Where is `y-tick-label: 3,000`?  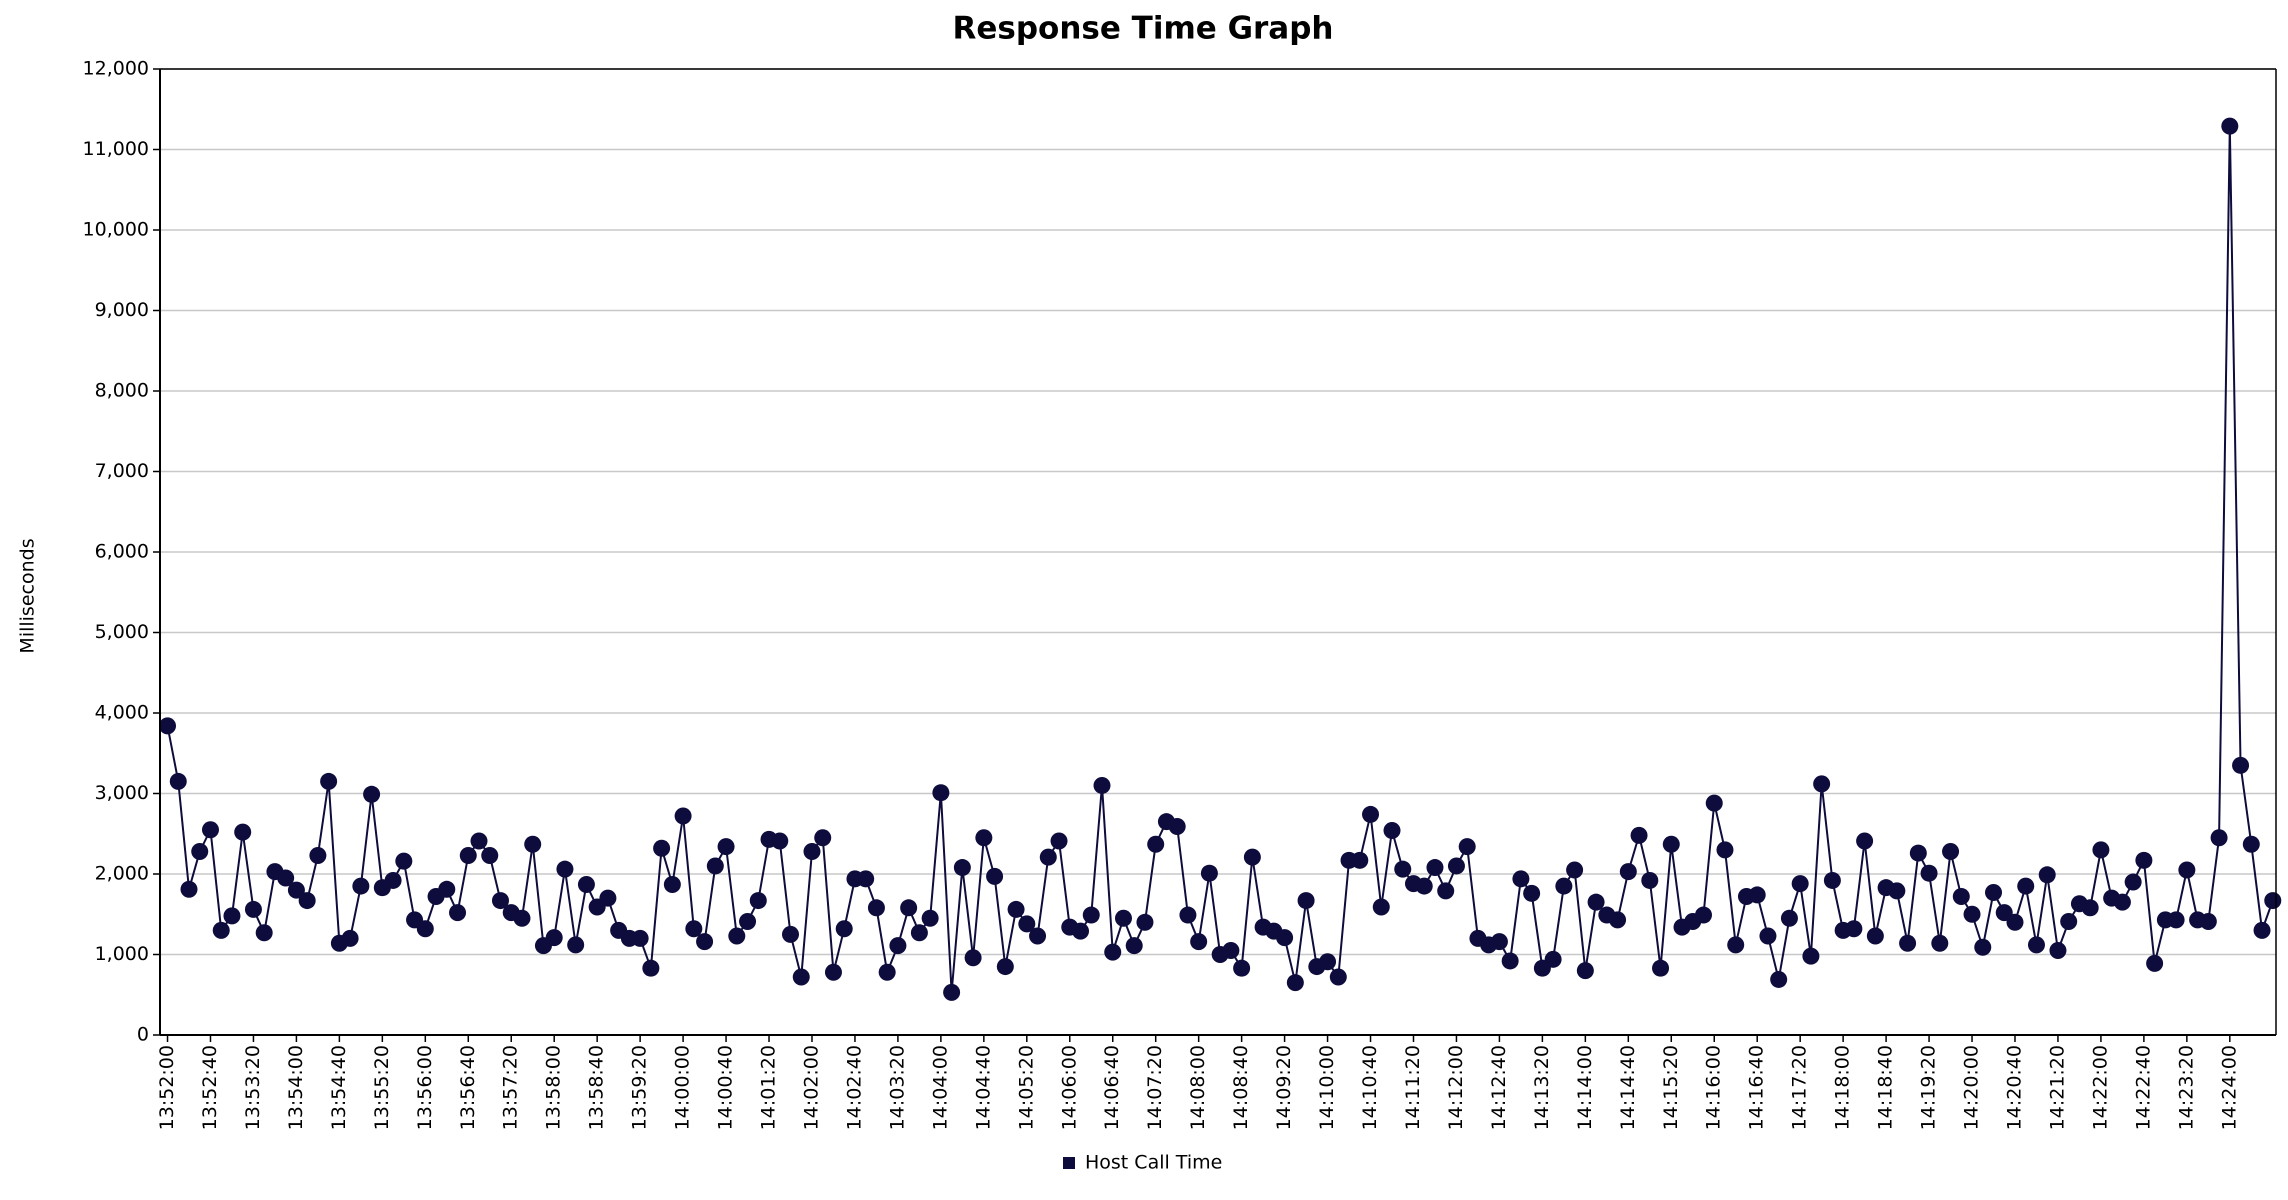
y-tick-label: 3,000 is located at coordinates (122, 793).